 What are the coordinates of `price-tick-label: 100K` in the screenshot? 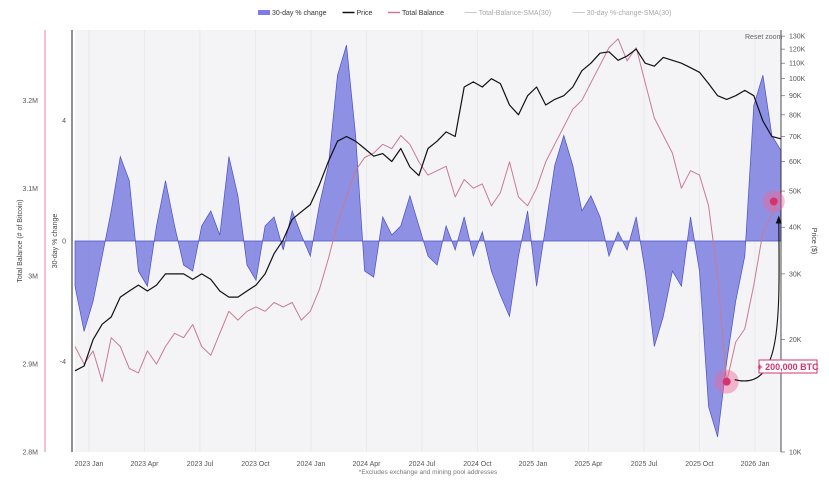 It's located at (797, 79).